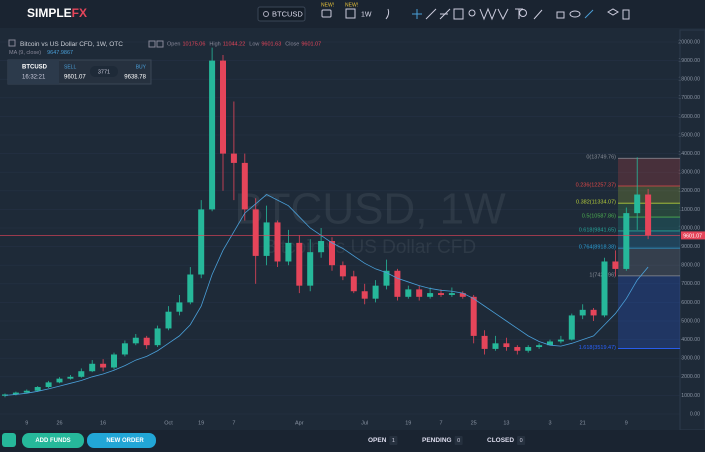  I want to click on ma-legend: MA (9, close) 9647.9867, so click(41, 53).